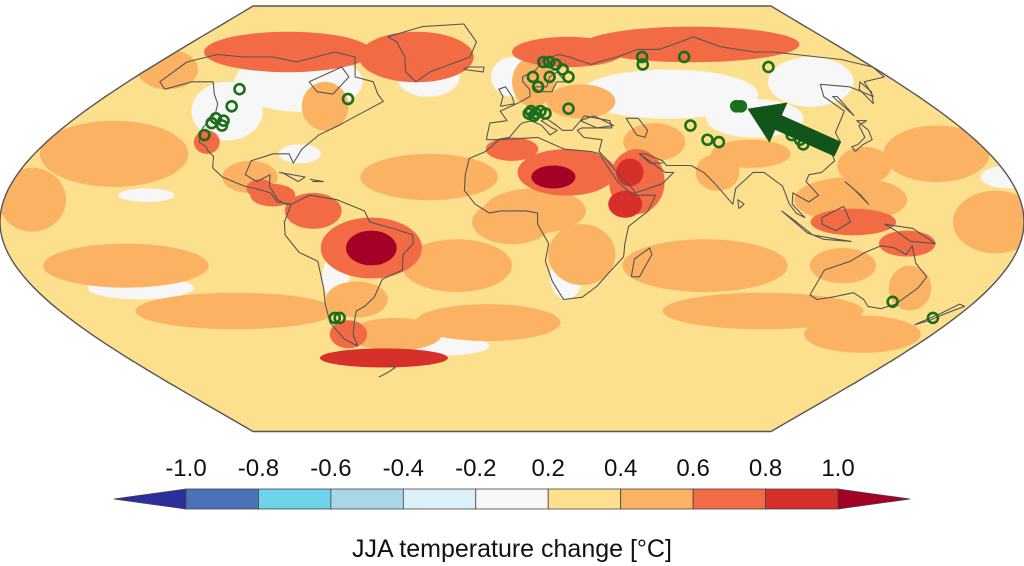  Describe the element at coordinates (837, 468) in the screenshot. I see `colorbar-tick-label: 1.0` at that location.